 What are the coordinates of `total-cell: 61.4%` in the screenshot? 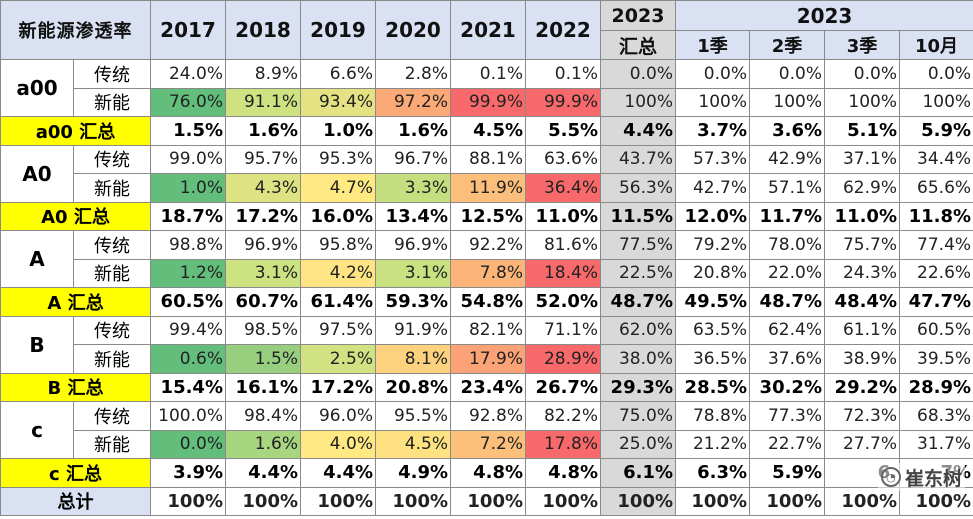 It's located at (338, 302).